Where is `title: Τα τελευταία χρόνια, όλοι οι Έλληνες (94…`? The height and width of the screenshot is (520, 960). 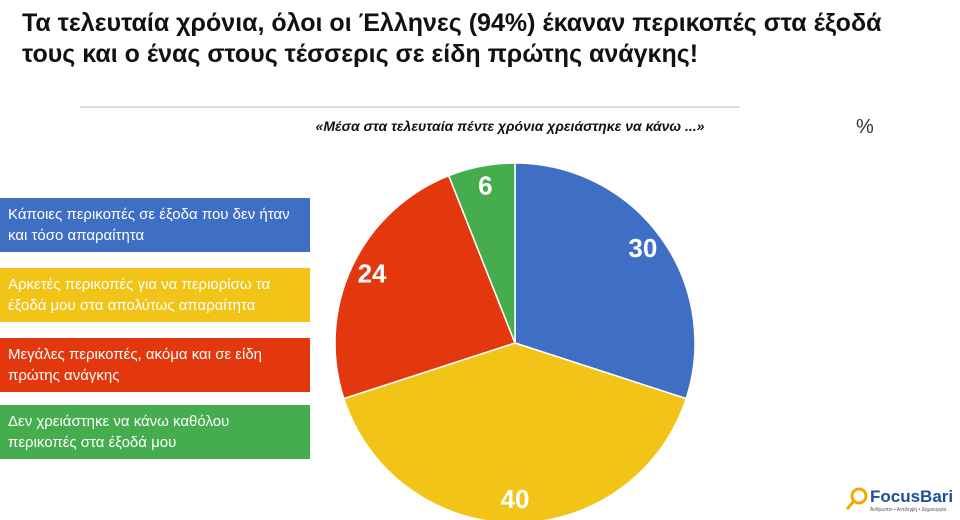 title: Τα τελευταία χρόνια, όλοι οι Έλληνες (94… is located at coordinates (452, 38).